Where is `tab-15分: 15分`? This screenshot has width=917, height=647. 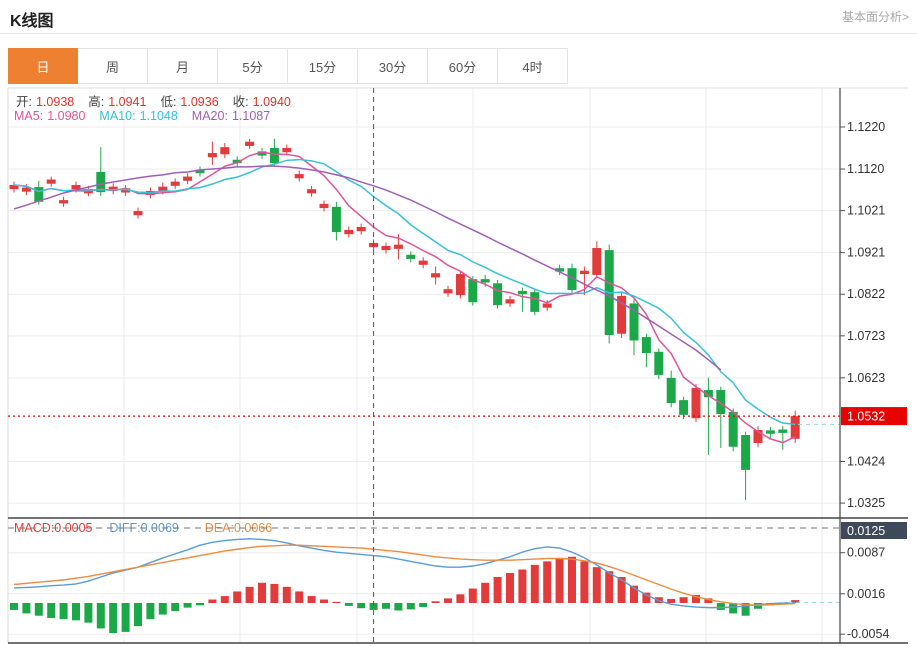 tab-15分: 15分 is located at coordinates (323, 66).